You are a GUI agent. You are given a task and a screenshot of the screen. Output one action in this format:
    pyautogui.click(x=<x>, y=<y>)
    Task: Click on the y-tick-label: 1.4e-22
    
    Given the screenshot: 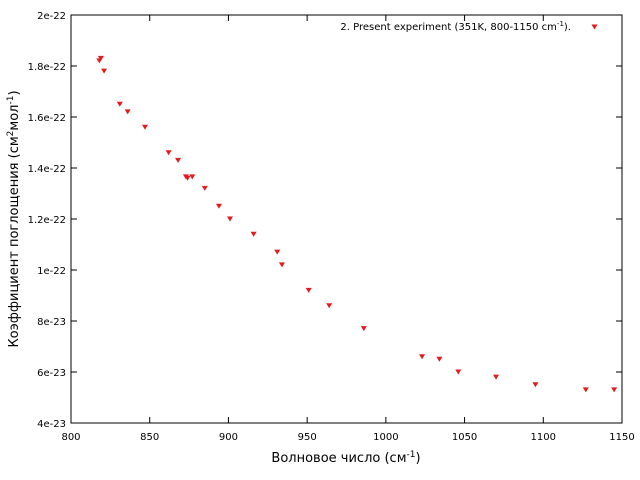 What is the action you would take?
    pyautogui.click(x=47, y=169)
    